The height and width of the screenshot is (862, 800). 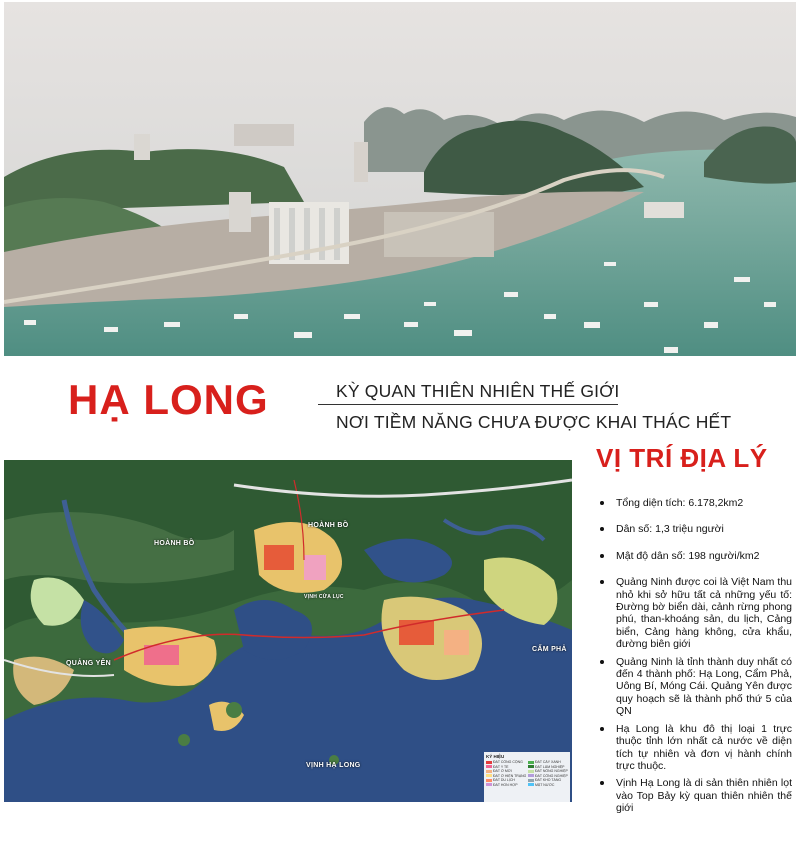 What do you see at coordinates (502, 771) in the screenshot?
I see `legend-label: ĐẤT Ở MỚI` at bounding box center [502, 771].